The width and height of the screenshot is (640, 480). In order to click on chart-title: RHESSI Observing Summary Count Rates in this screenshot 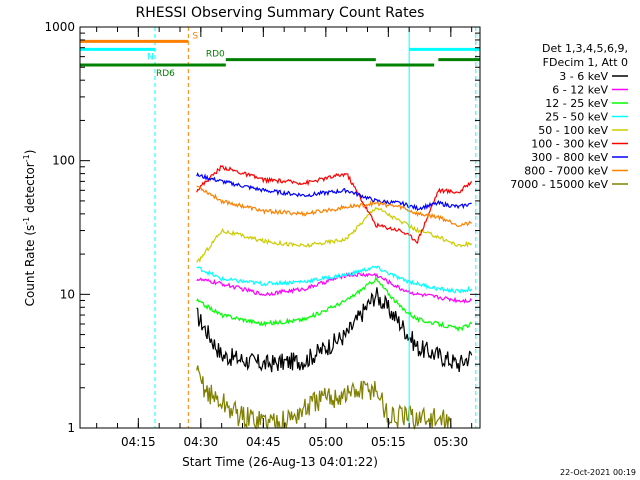, I will do `click(280, 13)`.